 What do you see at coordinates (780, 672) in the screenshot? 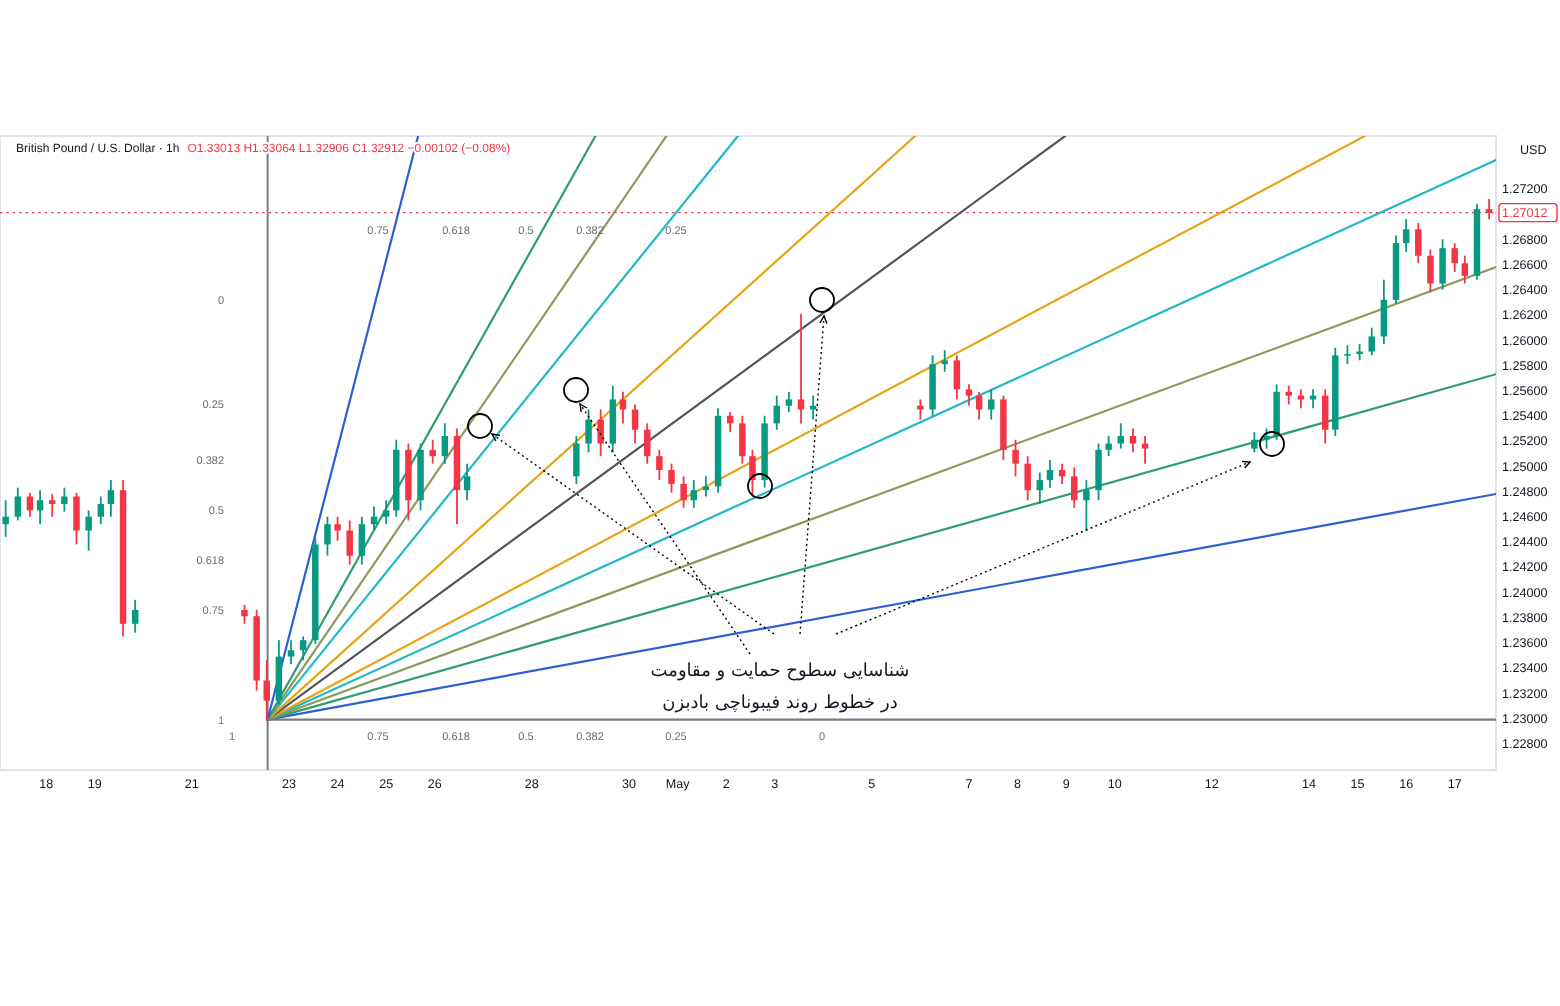
I see `annotation: شناسایی سطوح حمایت و مقاومت` at bounding box center [780, 672].